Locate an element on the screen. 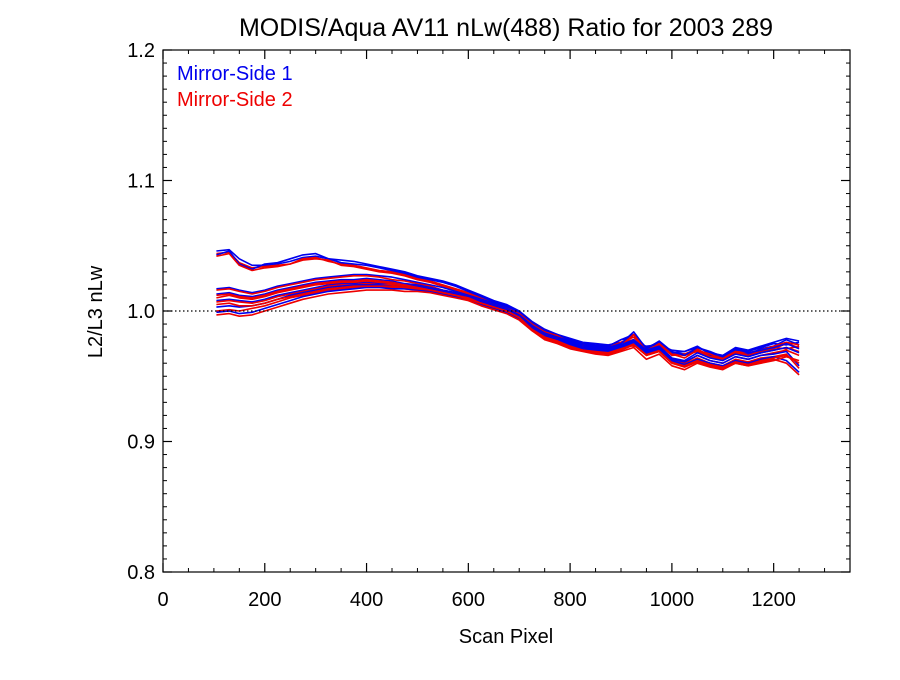  y-tick-label: 0.8 is located at coordinates (141, 573).